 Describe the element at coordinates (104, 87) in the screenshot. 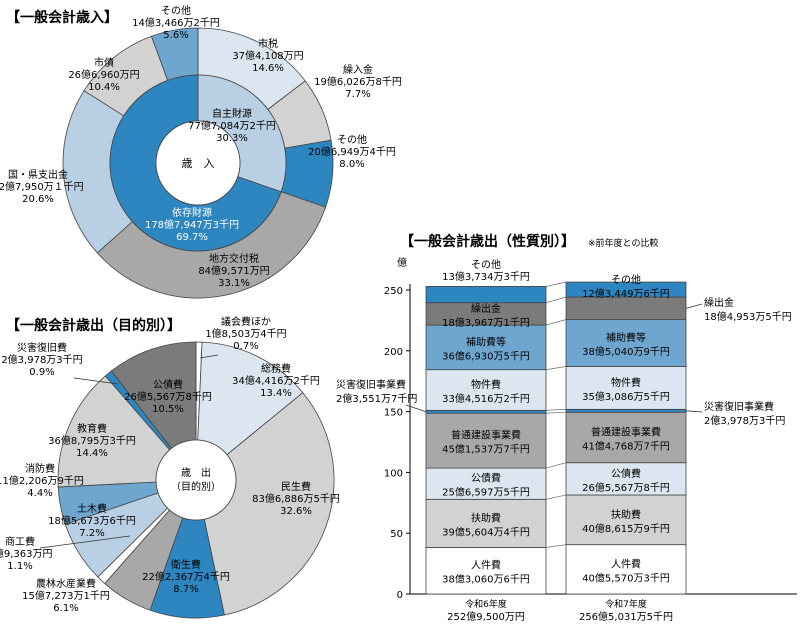

I see `revenue-outer-label: 10.4%` at that location.